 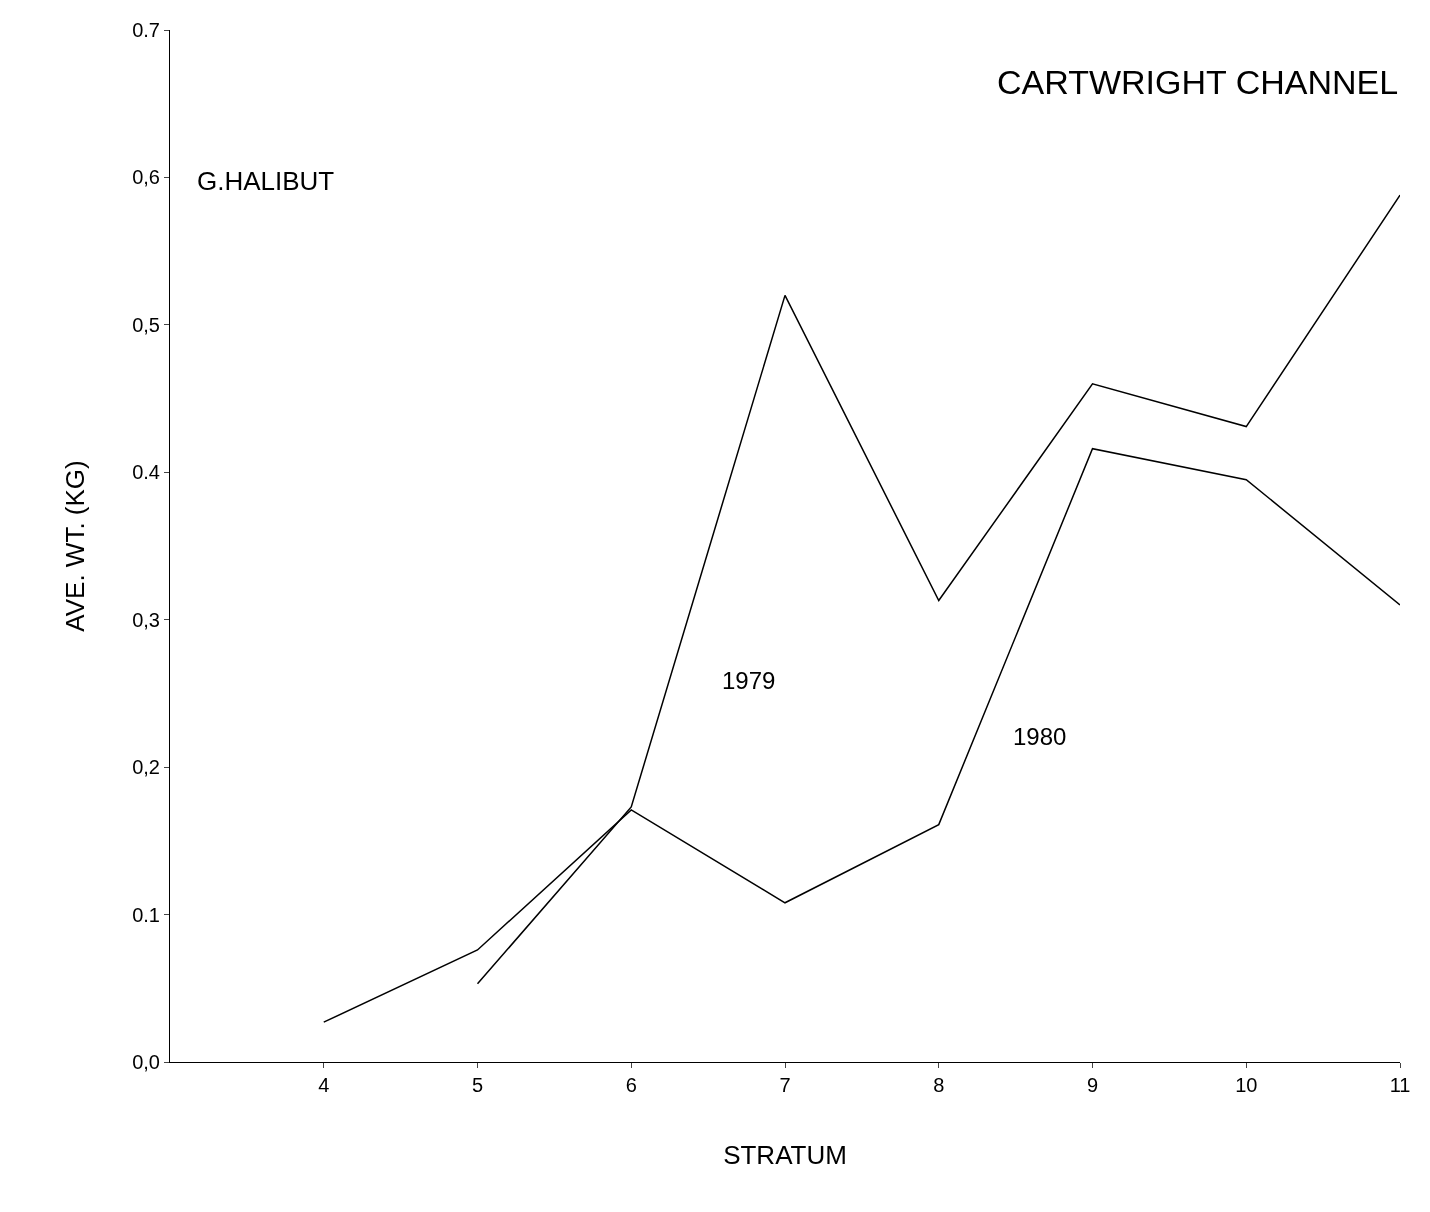 What do you see at coordinates (146, 324) in the screenshot?
I see `y-tick-label: 0,5` at bounding box center [146, 324].